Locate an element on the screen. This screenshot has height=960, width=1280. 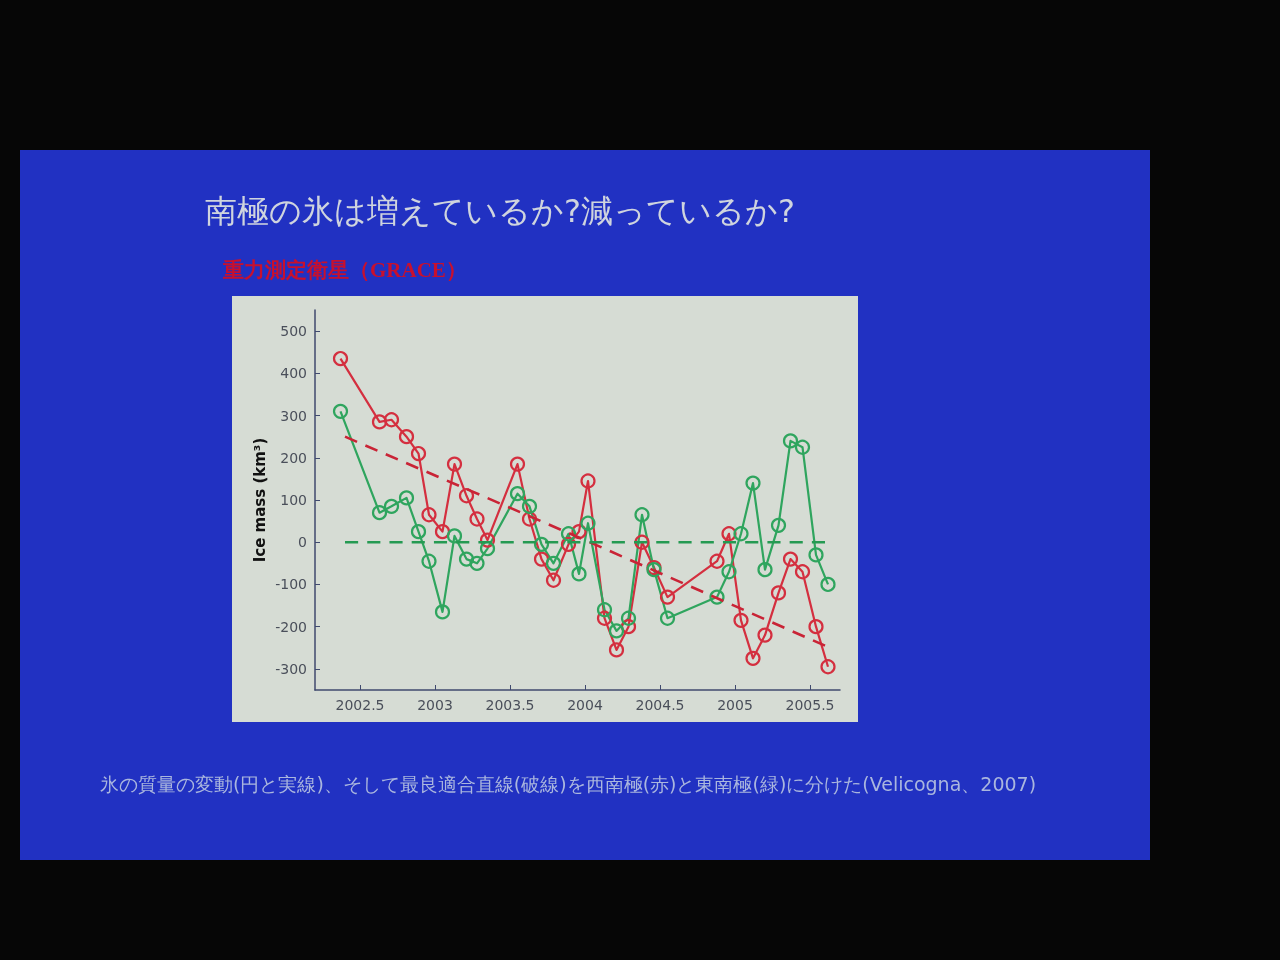
x-tick-label: 2005.5 is located at coordinates (810, 705).